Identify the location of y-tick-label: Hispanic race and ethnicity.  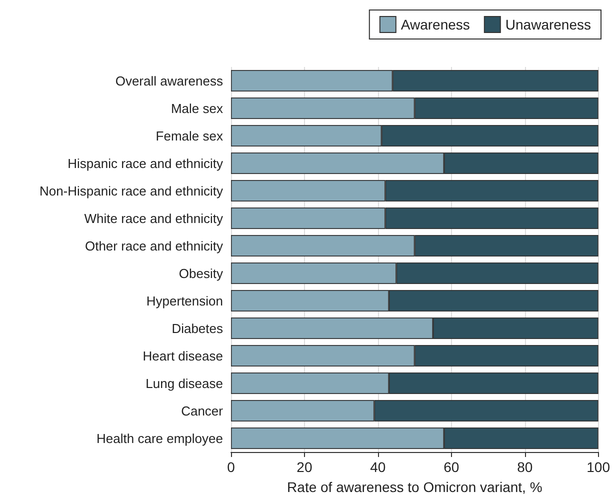
(146, 163).